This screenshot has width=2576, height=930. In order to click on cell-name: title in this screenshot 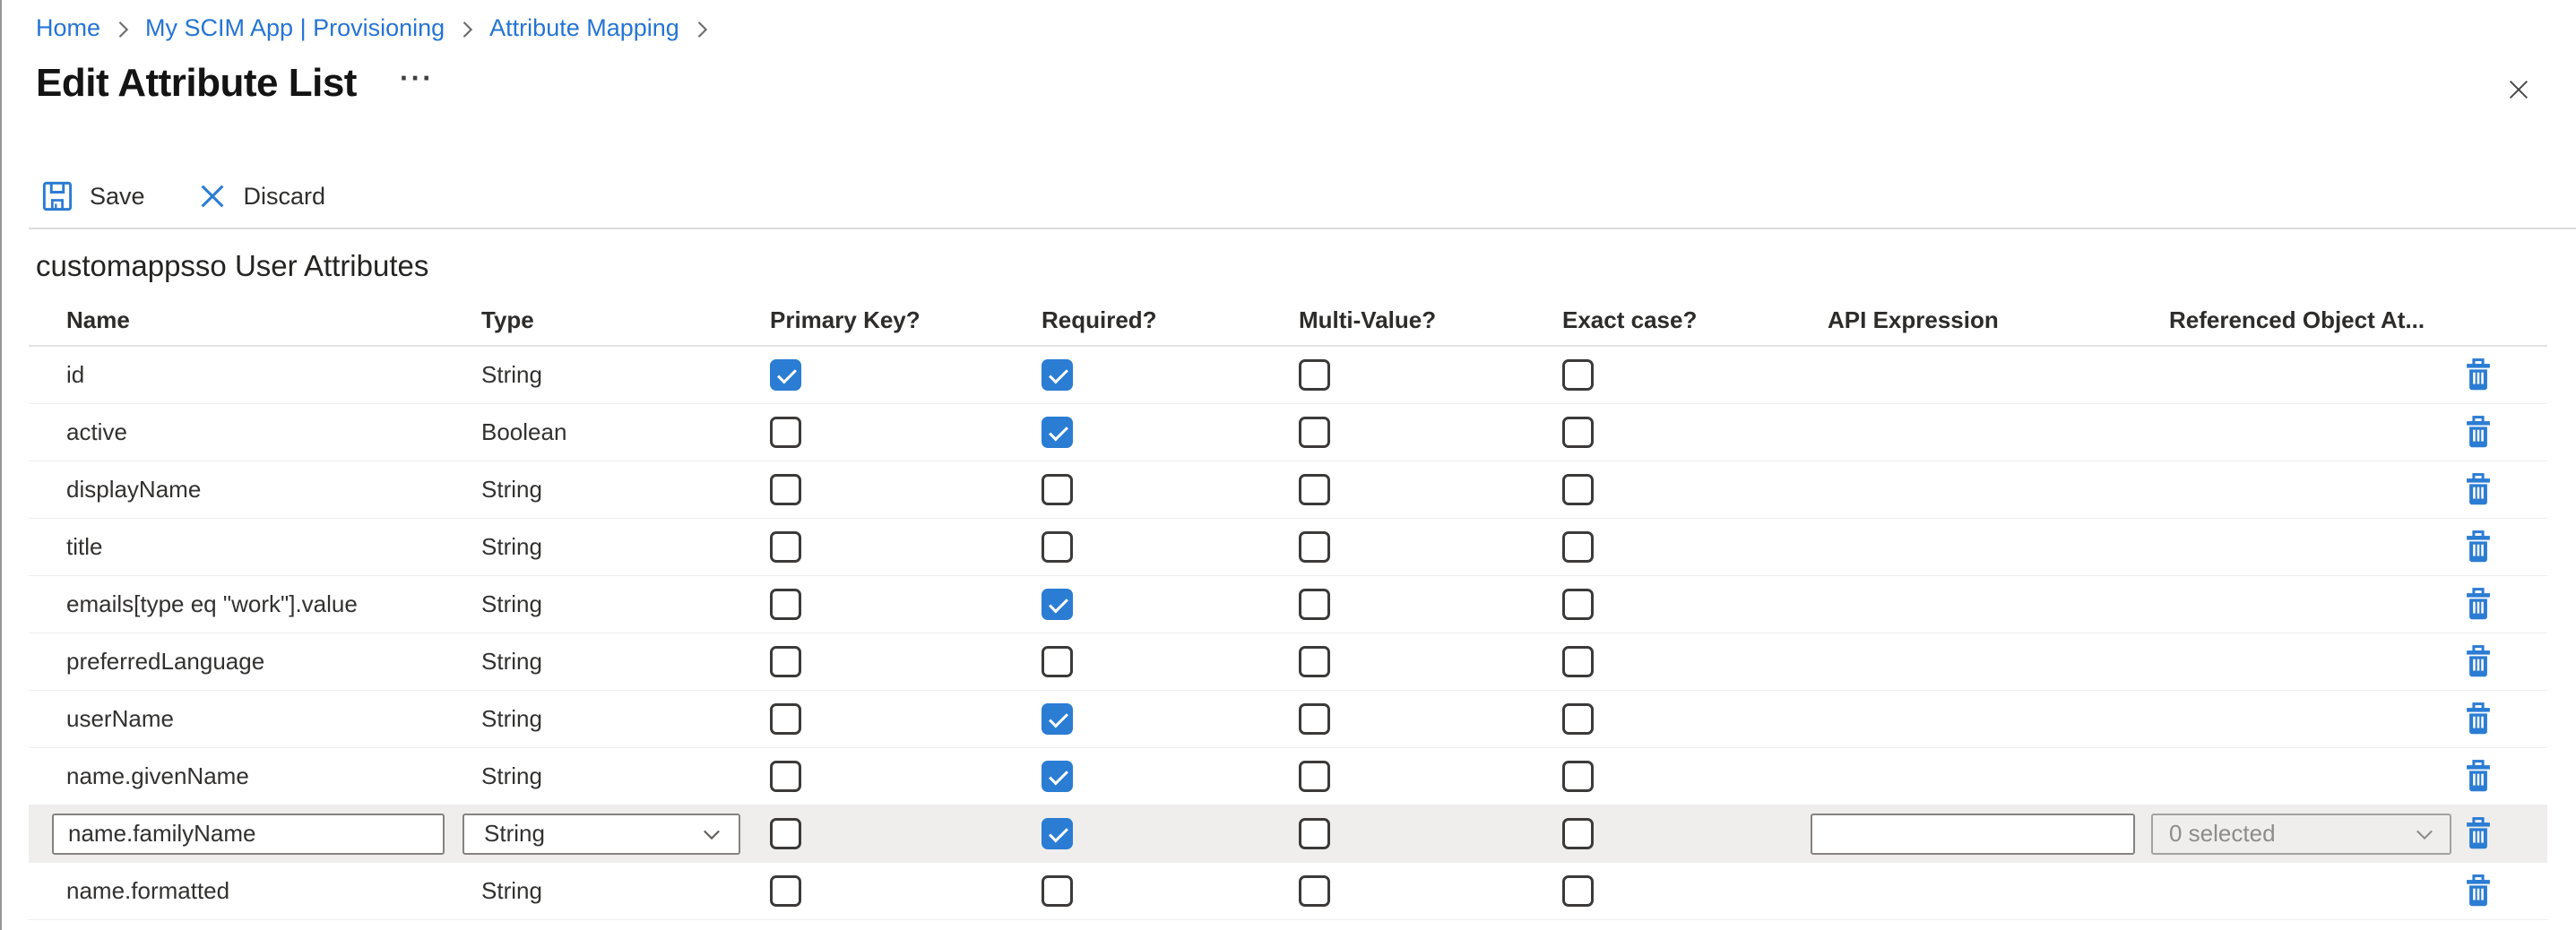, I will do `click(255, 547)`.